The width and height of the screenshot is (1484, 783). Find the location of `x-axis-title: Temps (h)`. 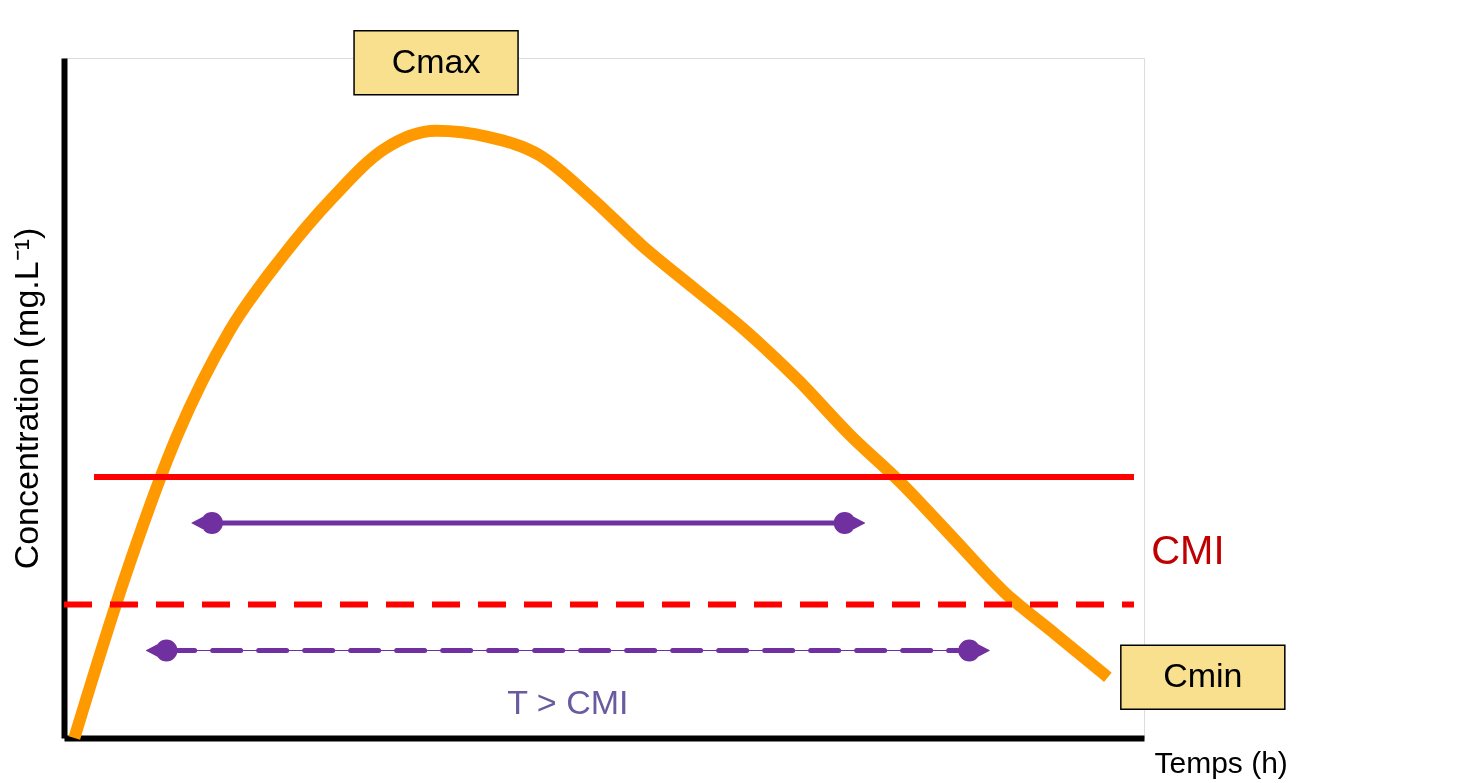

x-axis-title: Temps (h) is located at coordinates (1221, 762).